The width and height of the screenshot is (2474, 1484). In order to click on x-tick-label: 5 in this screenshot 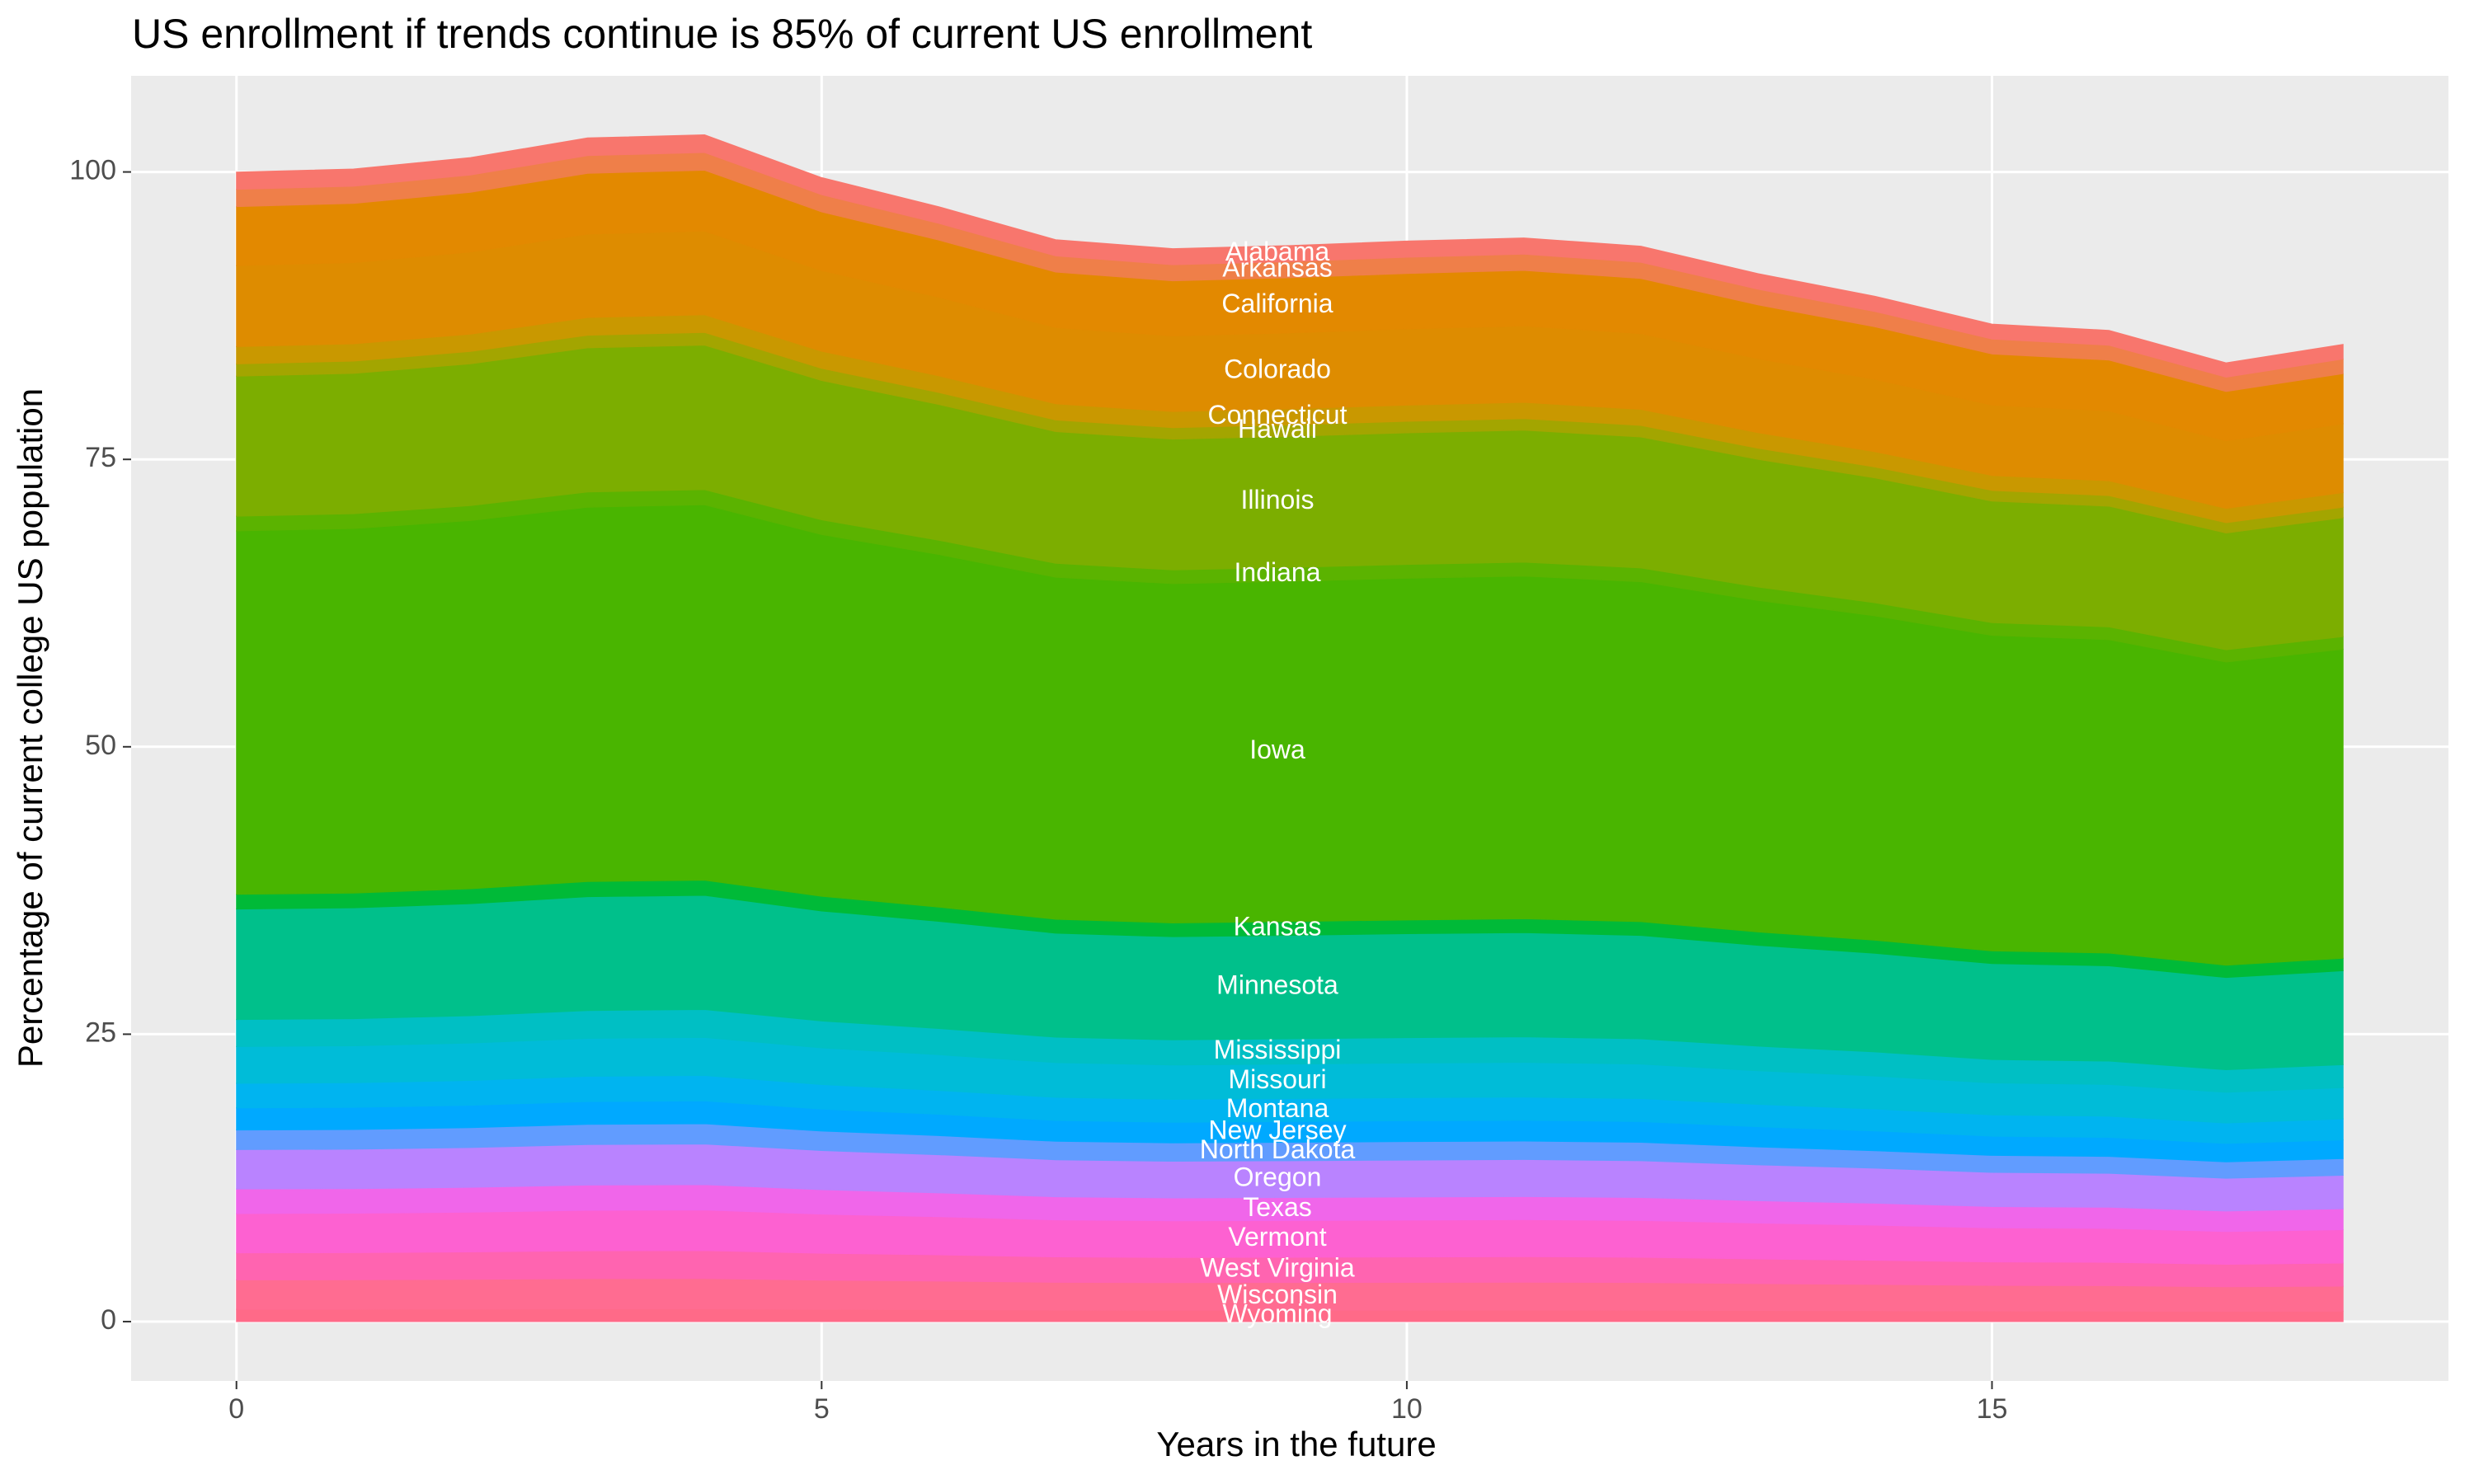, I will do `click(822, 1409)`.